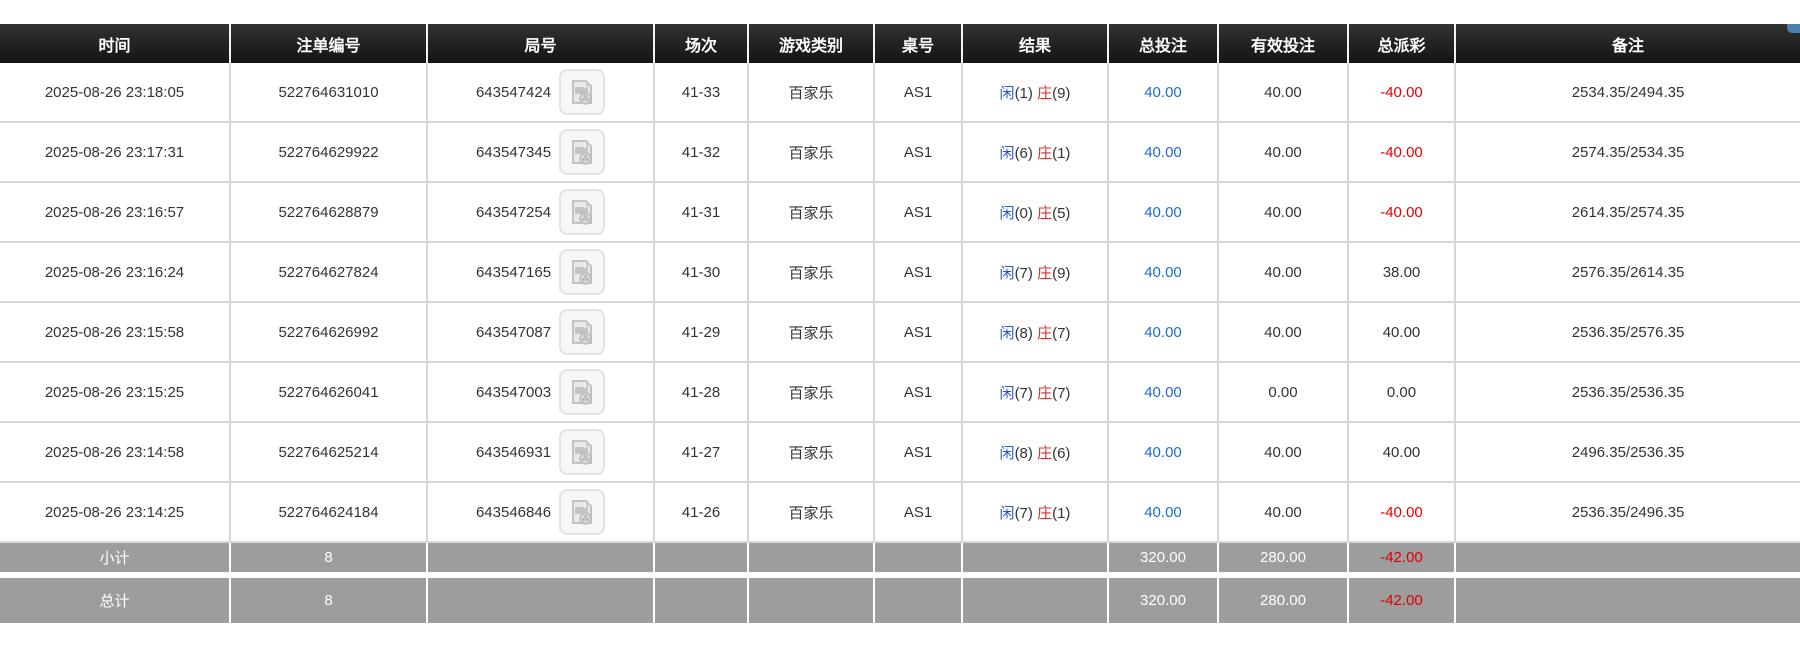 This screenshot has height=645, width=1800. Describe the element at coordinates (115, 597) in the screenshot. I see `total-row-cell-time: 总计` at that location.